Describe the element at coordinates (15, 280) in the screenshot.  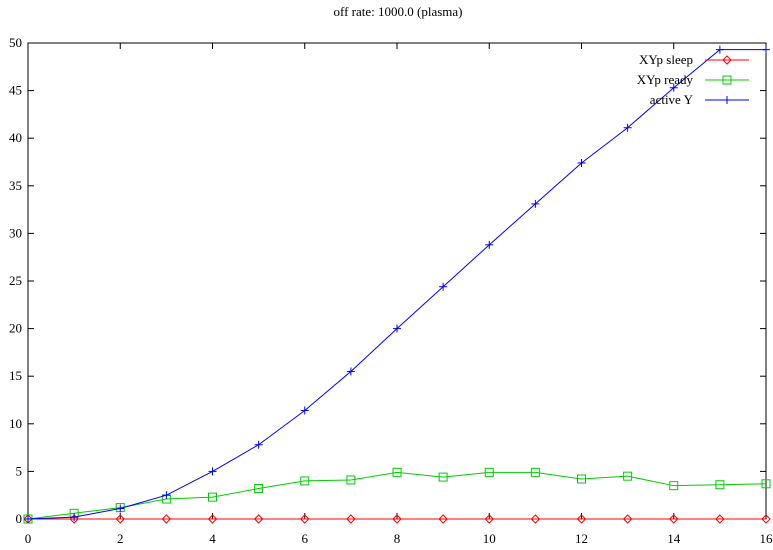
I see `y-tick-label: 25` at that location.